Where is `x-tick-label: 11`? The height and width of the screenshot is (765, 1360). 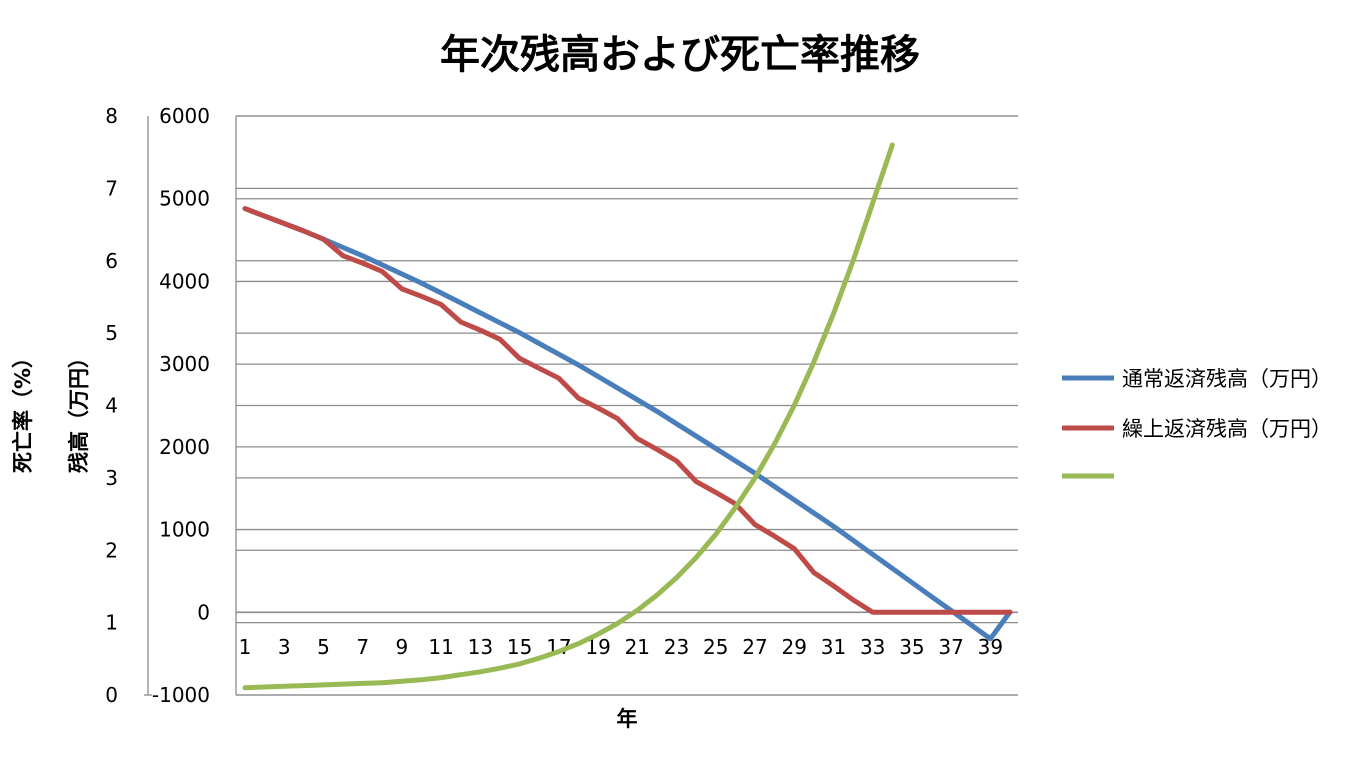
x-tick-label: 11 is located at coordinates (440, 647).